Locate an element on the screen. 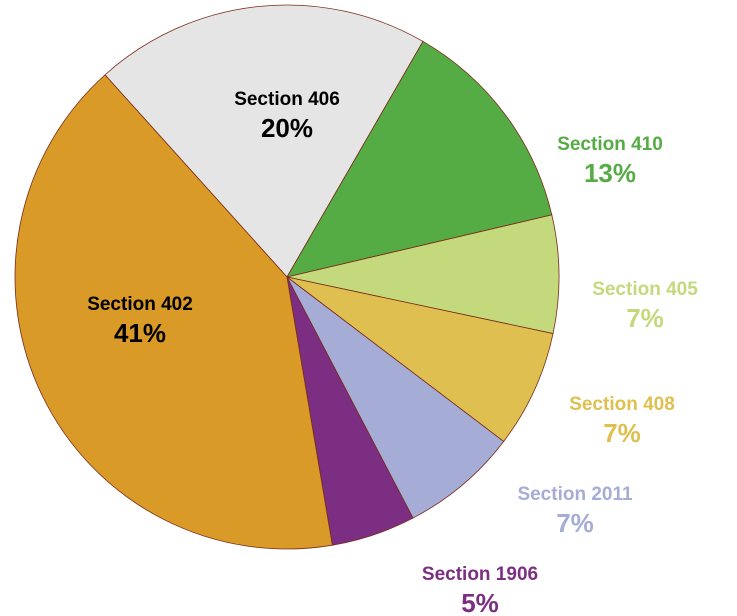  slice-label: Section 402 is located at coordinates (140, 304).